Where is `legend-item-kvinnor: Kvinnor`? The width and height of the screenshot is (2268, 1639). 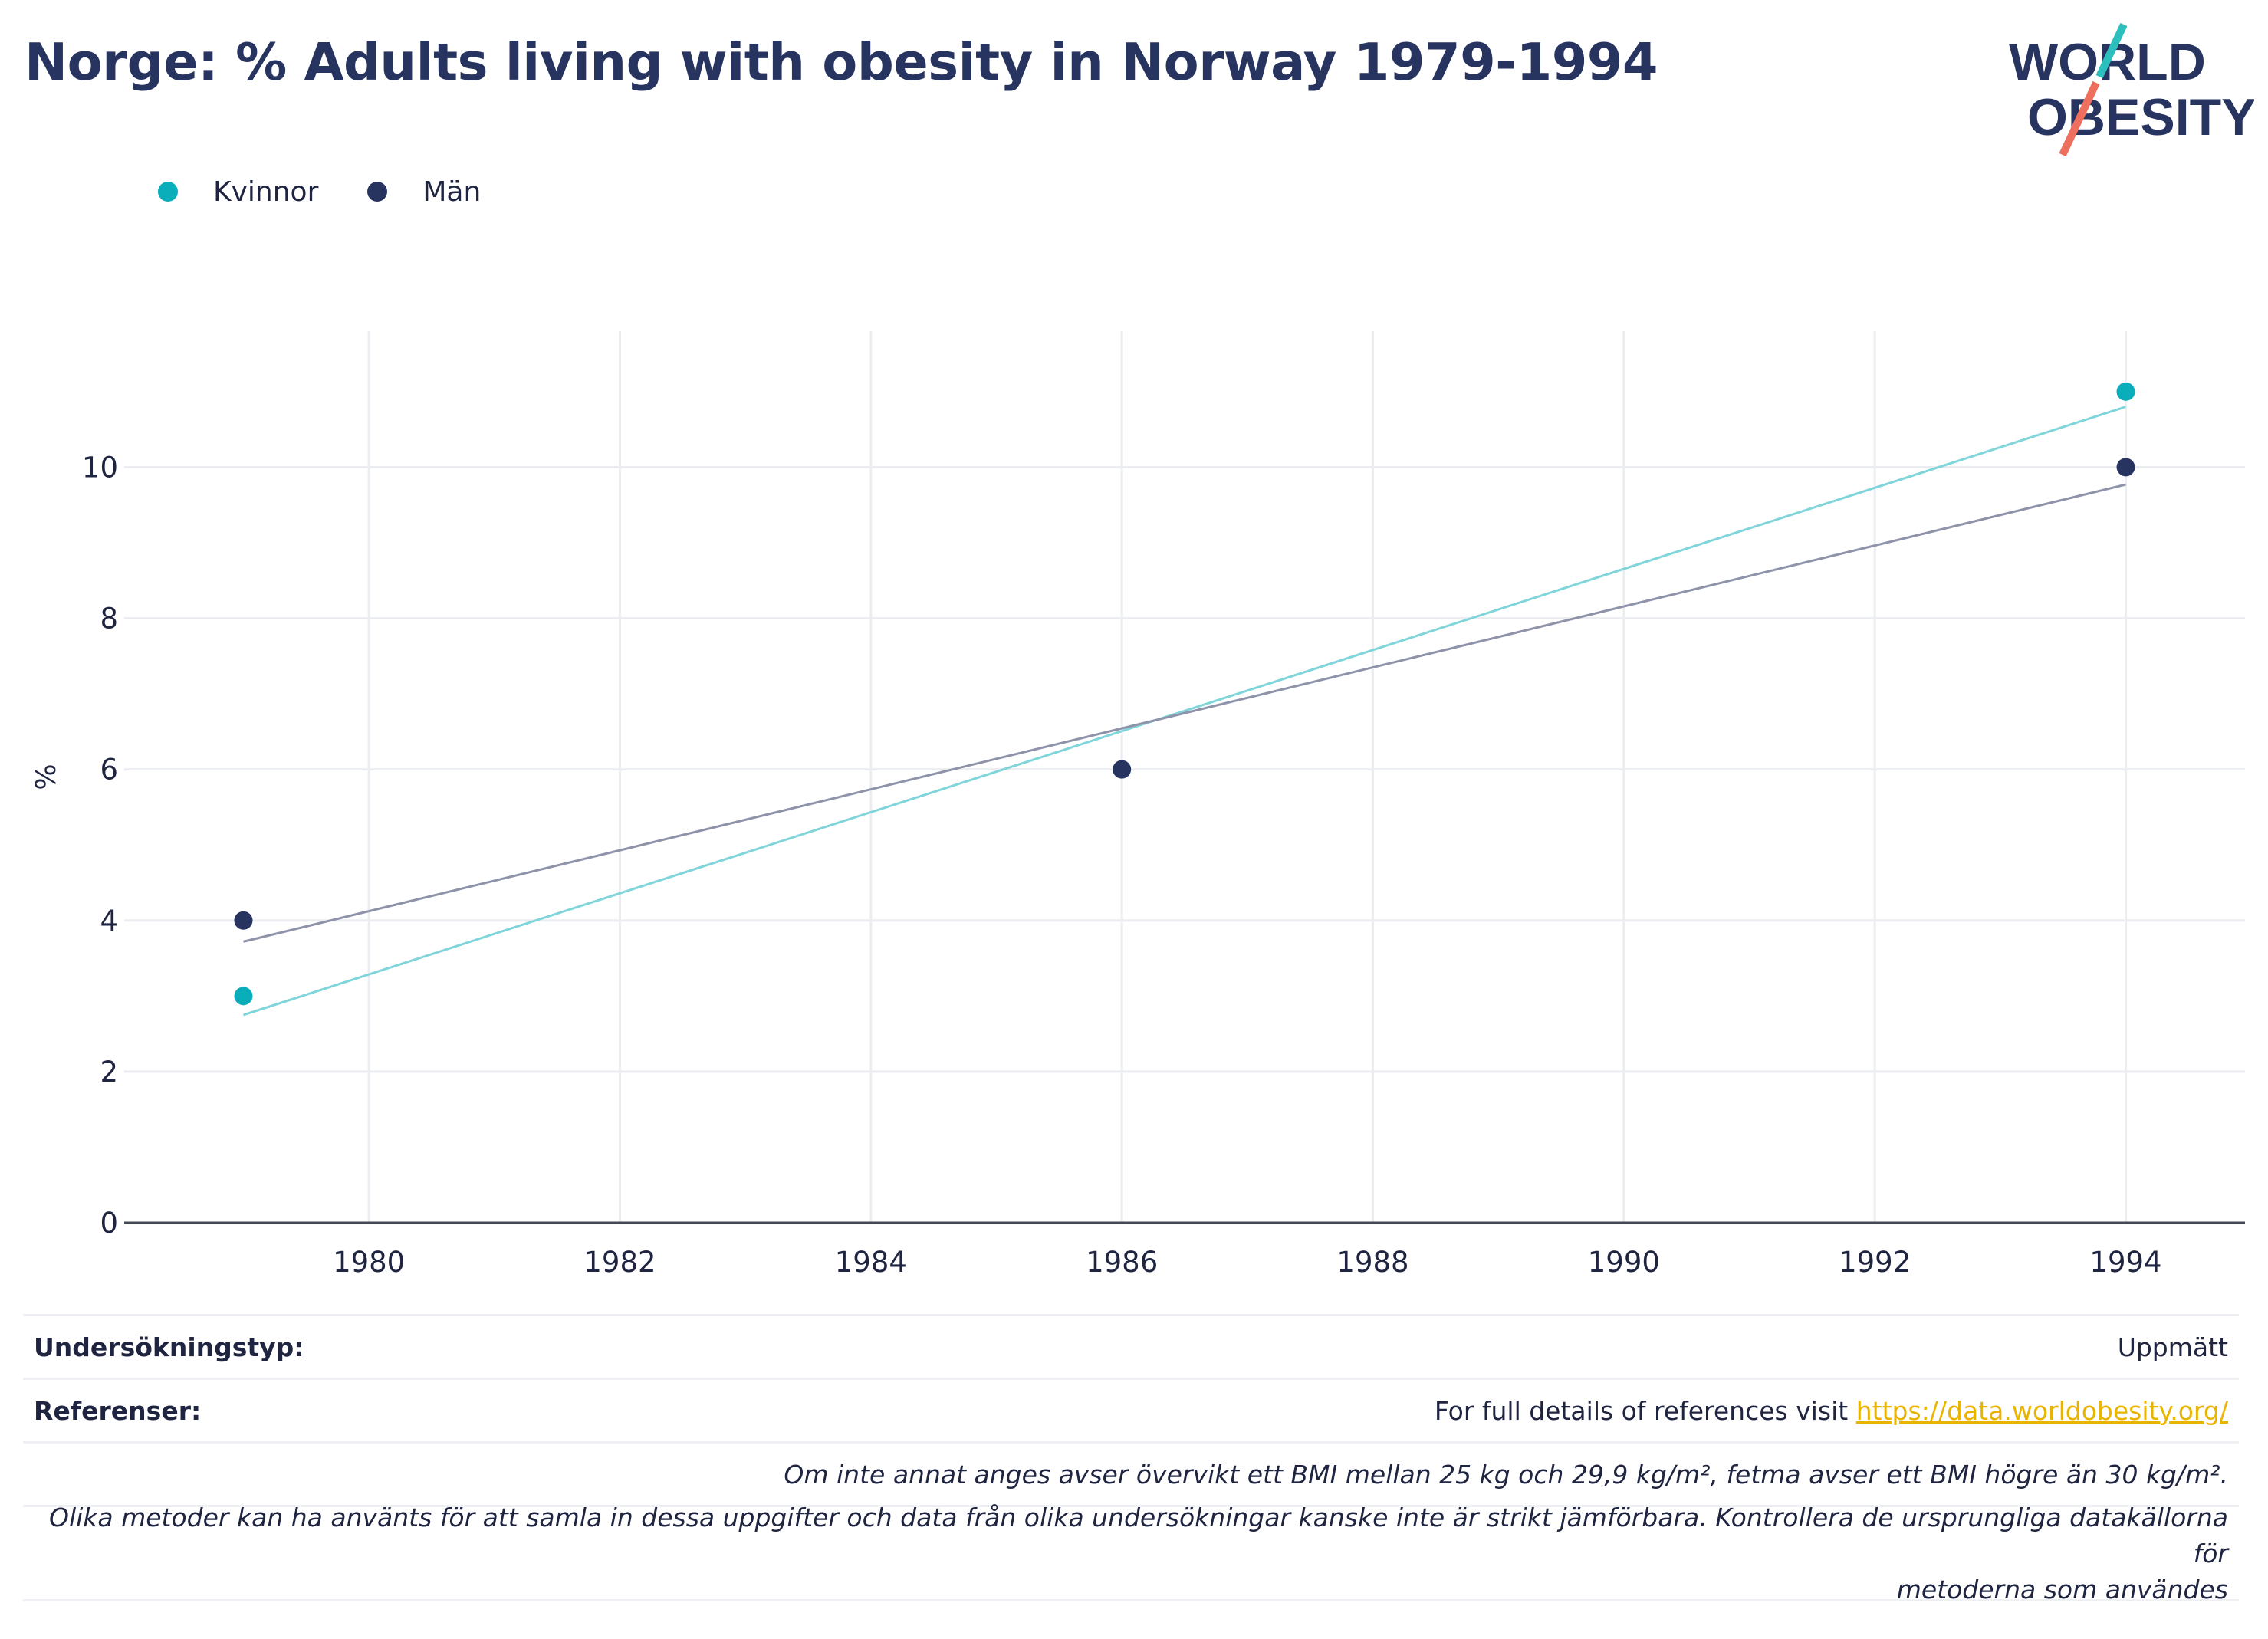
legend-item-kvinnor: Kvinnor is located at coordinates (238, 192).